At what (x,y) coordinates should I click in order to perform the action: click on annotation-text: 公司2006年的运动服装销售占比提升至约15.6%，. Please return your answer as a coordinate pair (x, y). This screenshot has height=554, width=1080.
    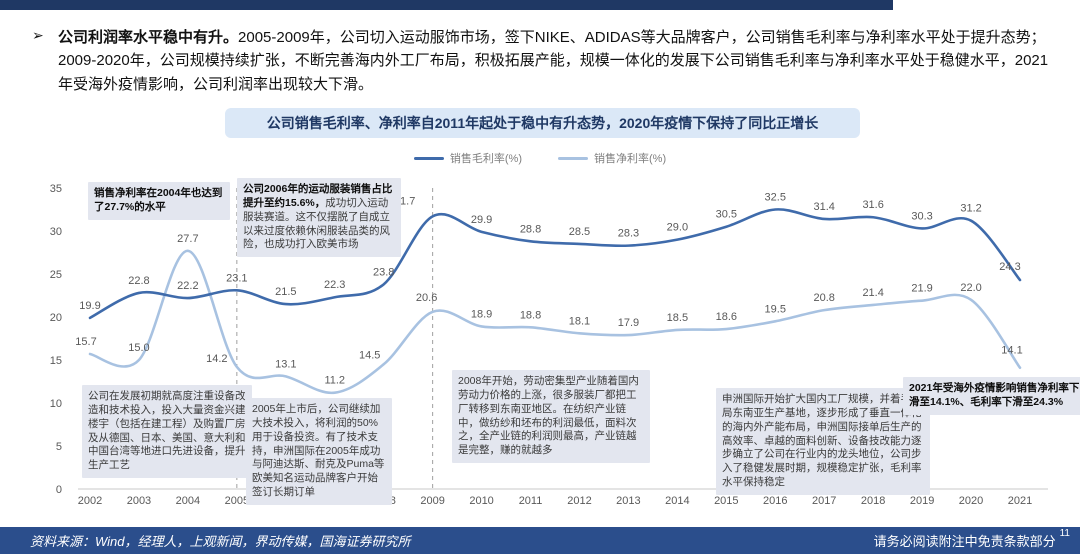
    Looking at the image, I should click on (318, 196).